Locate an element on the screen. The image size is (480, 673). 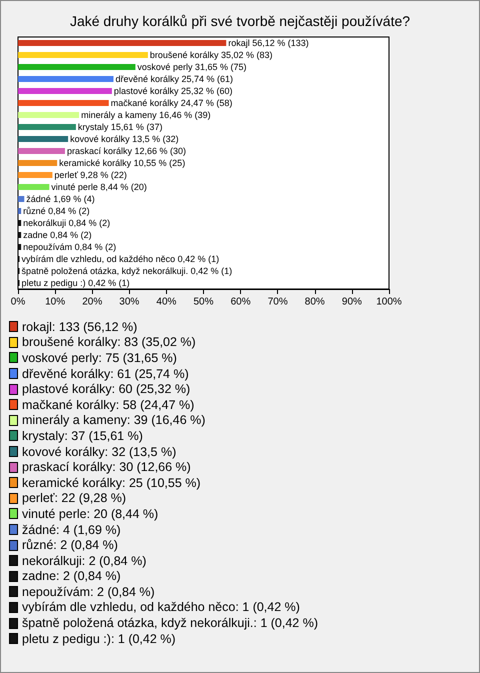
text: různé: 2 (0,84 %) is located at coordinates (70, 545).